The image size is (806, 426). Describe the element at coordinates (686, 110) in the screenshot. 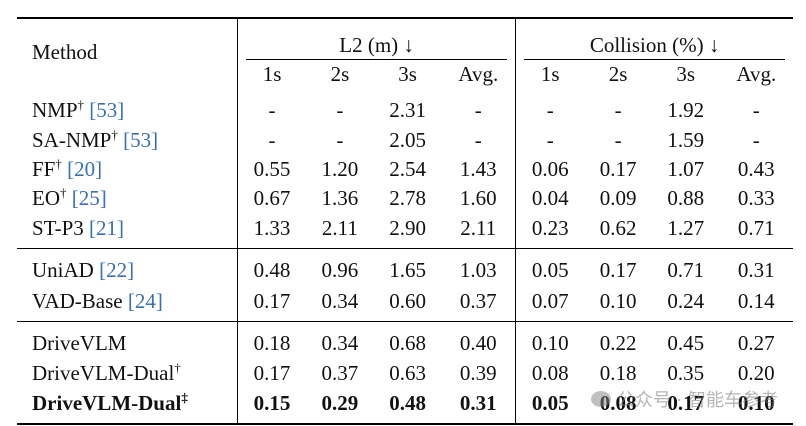

I see `value-cell: 1.92` at that location.